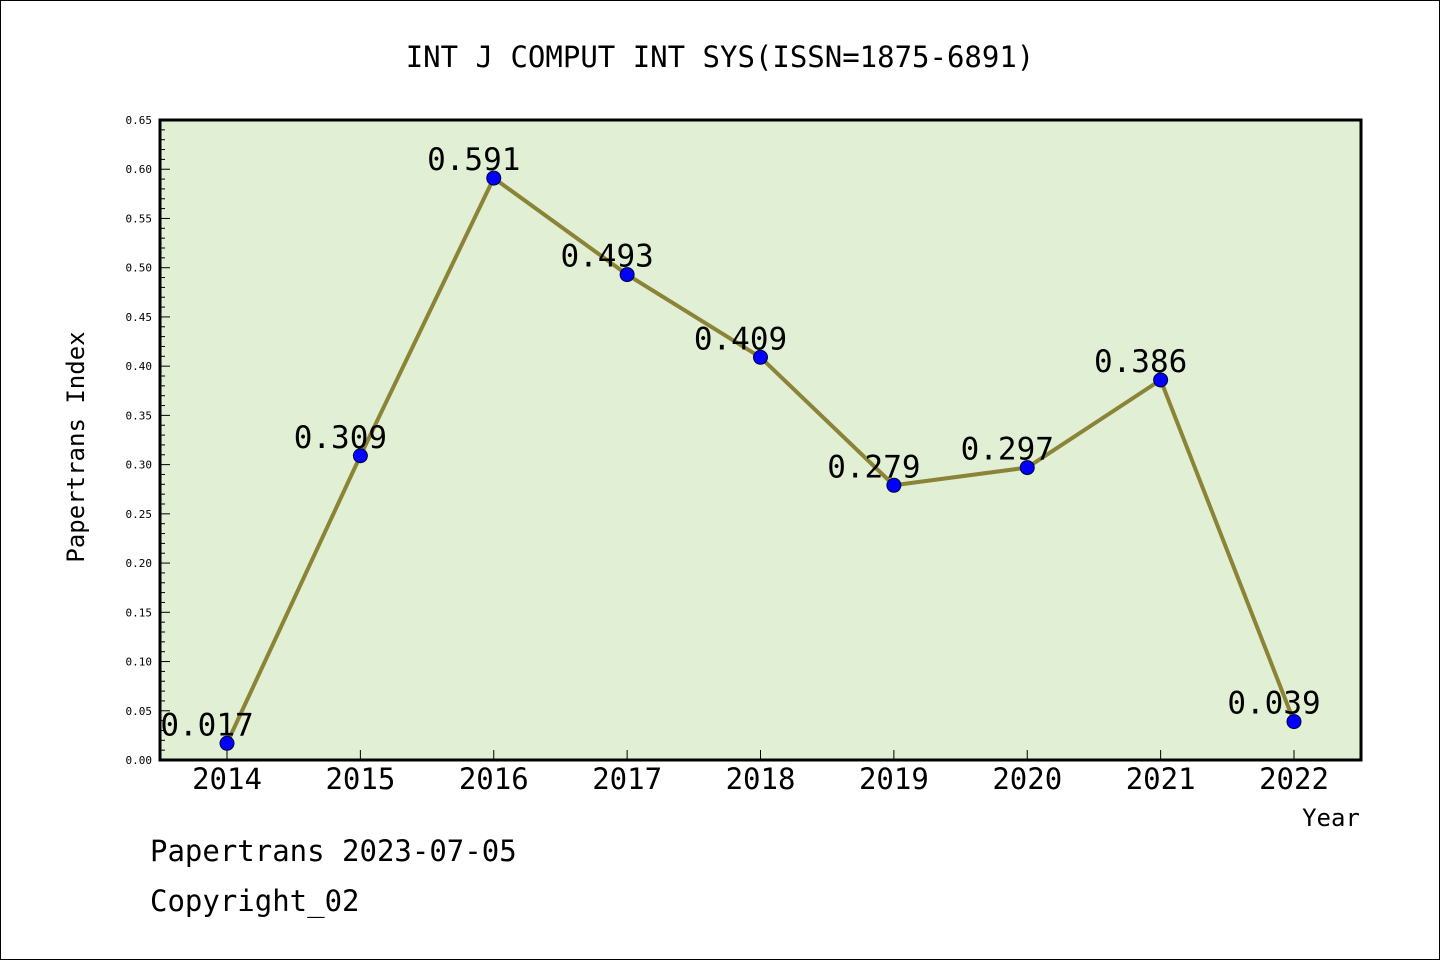  Describe the element at coordinates (139, 514) in the screenshot. I see `y-tick-label: 0.25` at that location.